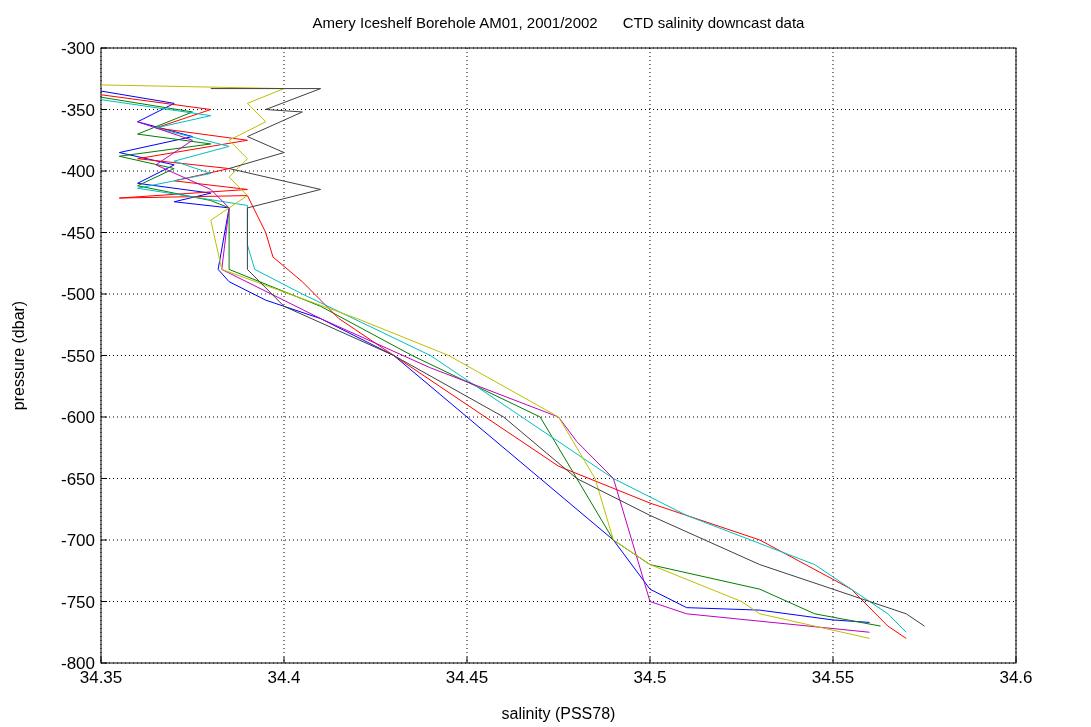  What do you see at coordinates (77, 540) in the screenshot?
I see `y-tick-label: -700` at bounding box center [77, 540].